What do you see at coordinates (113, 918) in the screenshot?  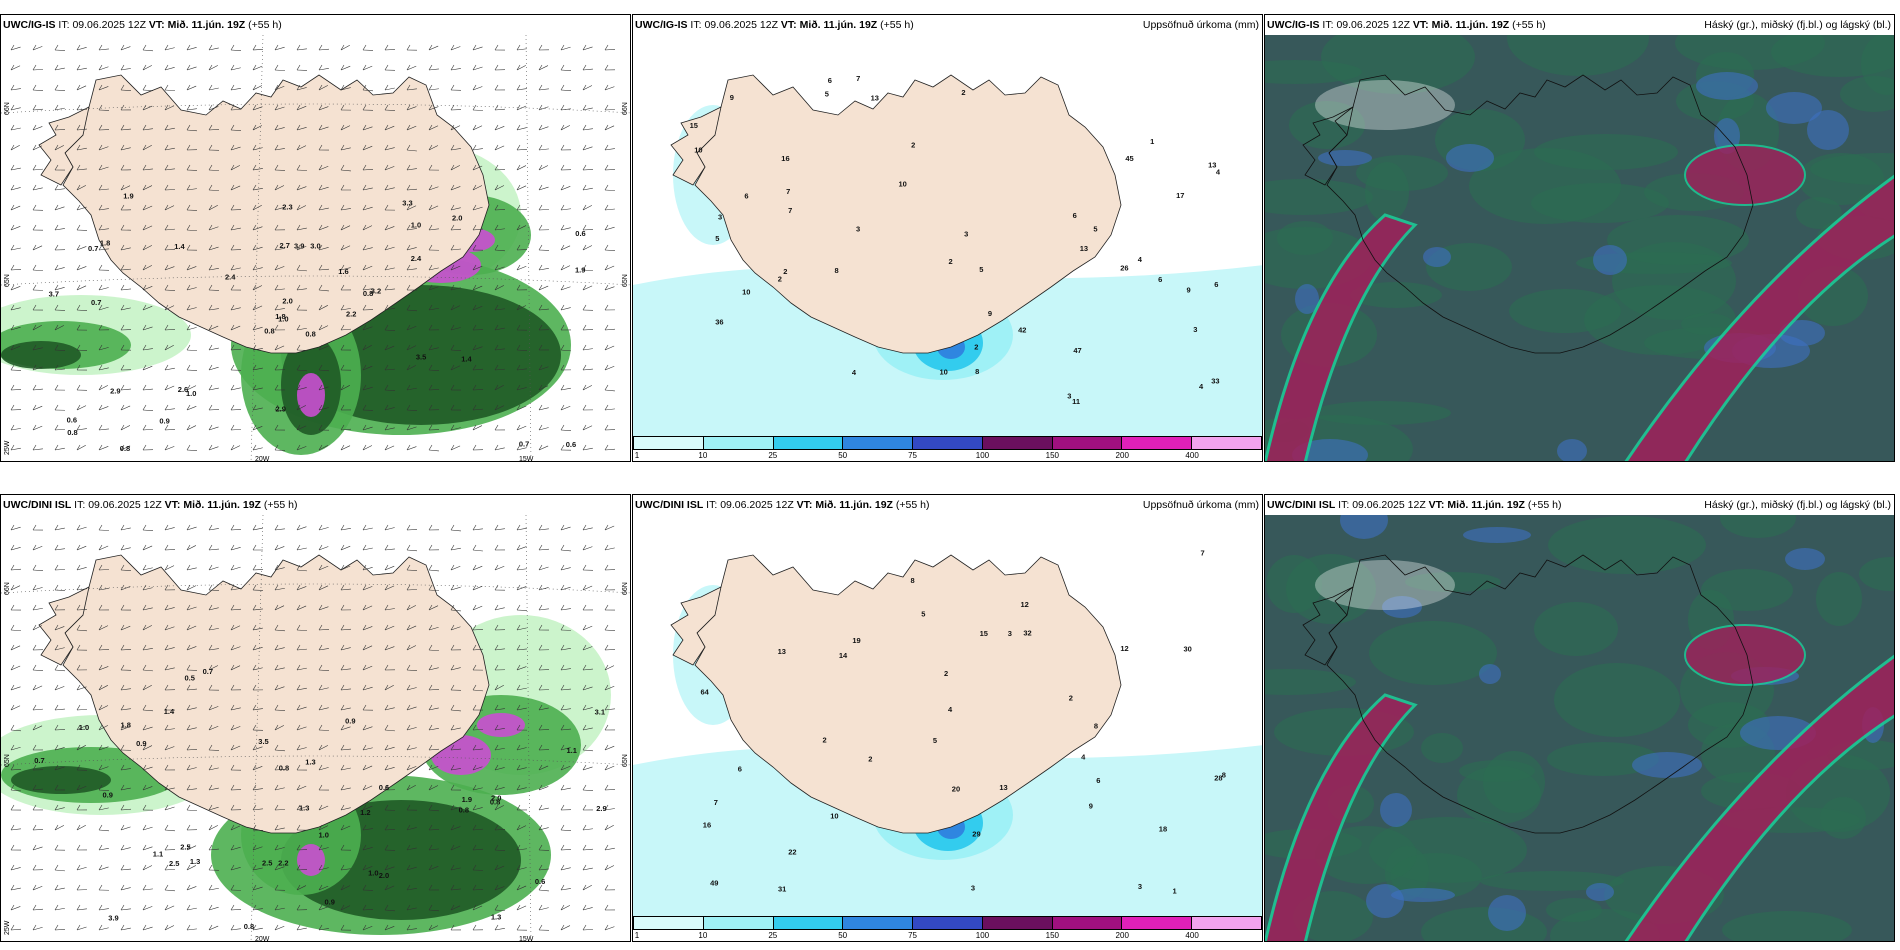 I see `wind-value-label: 3.9` at bounding box center [113, 918].